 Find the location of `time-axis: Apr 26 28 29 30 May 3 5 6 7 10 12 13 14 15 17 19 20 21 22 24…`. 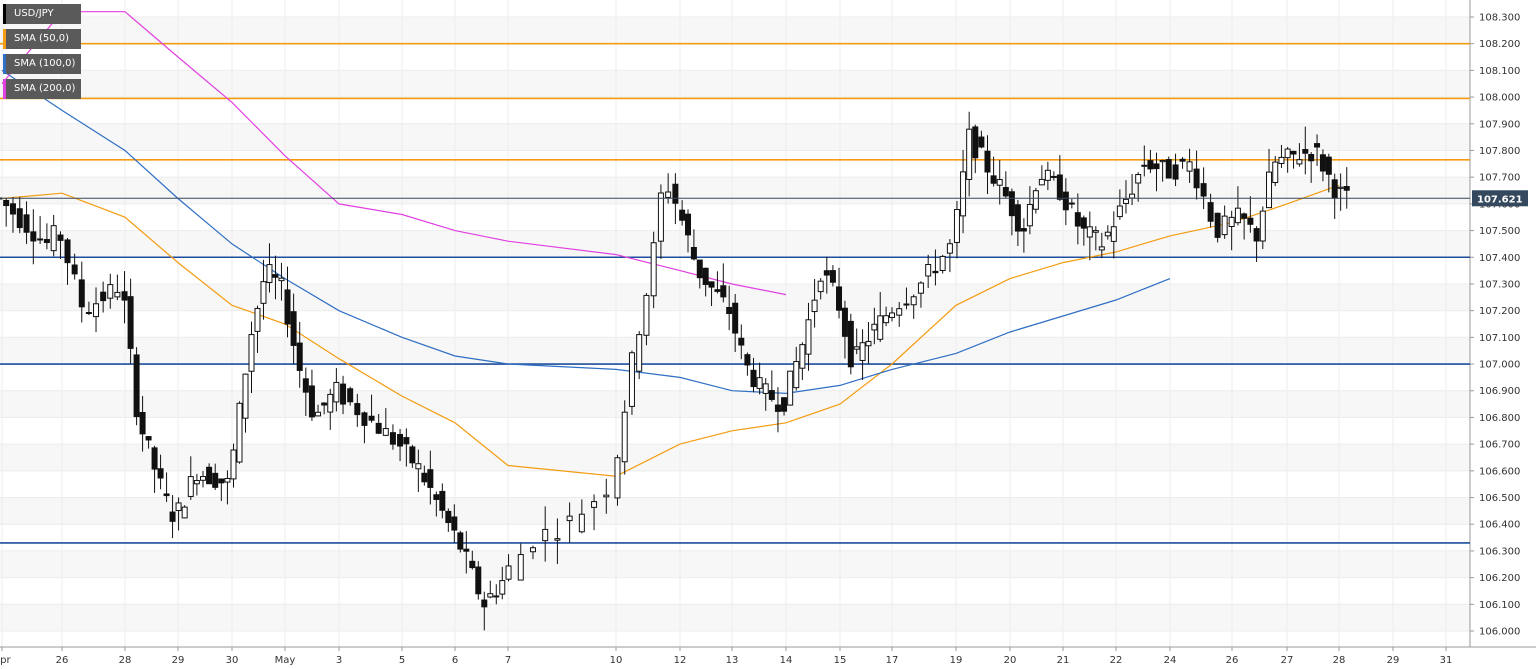

time-axis: Apr 26 28 29 30 May 3 5 6 7 10 12 13 14 15 17 19 20 21 22 24… is located at coordinates (726, 656).